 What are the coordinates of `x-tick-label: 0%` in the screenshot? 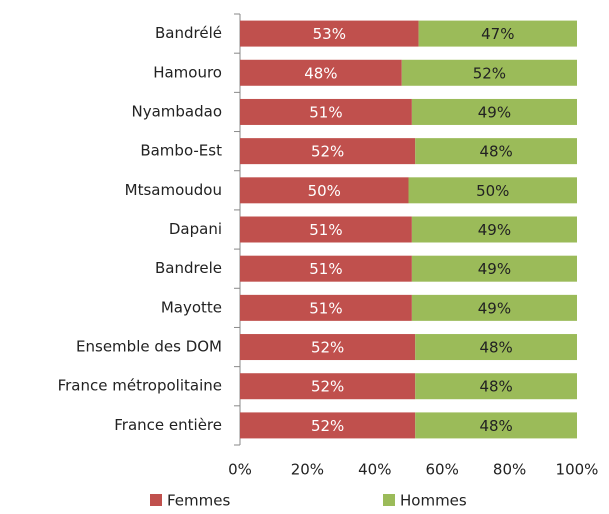 It's located at (240, 470).